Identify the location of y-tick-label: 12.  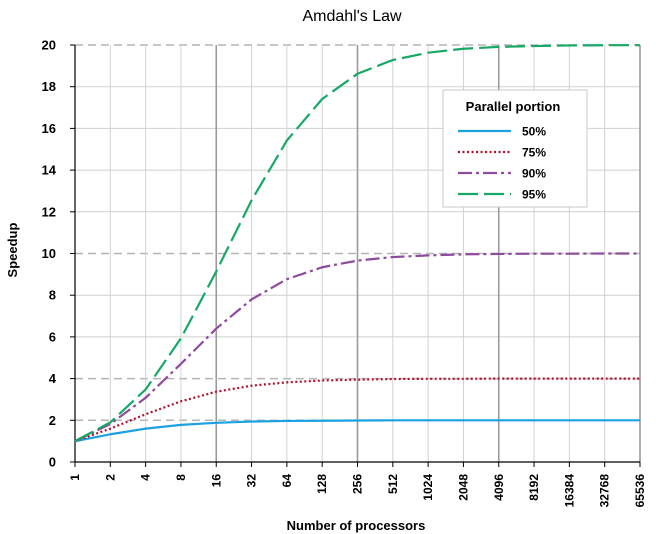
(49, 211).